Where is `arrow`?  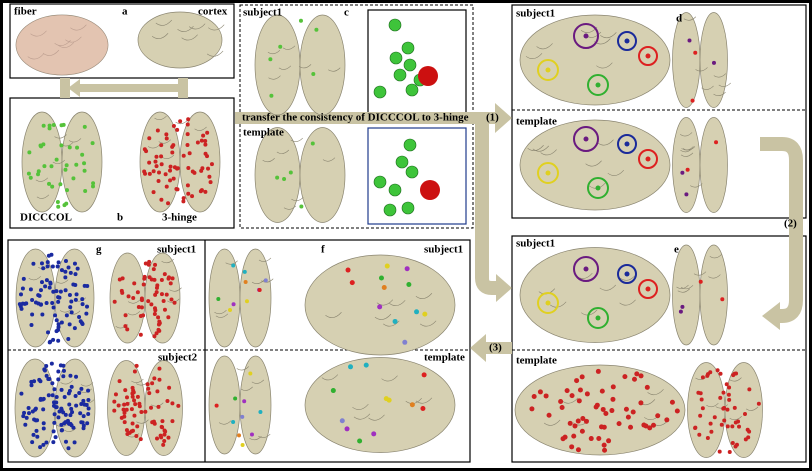 arrow is located at coordinates (183, 88).